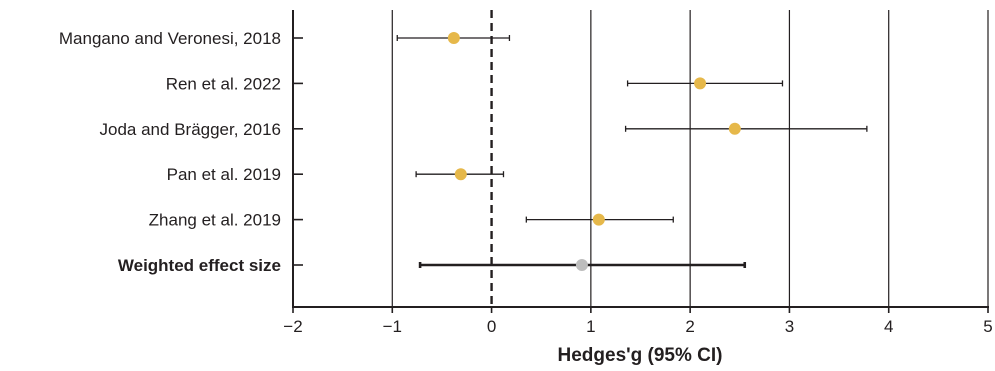  I want to click on x-tick-label: 1, so click(590, 326).